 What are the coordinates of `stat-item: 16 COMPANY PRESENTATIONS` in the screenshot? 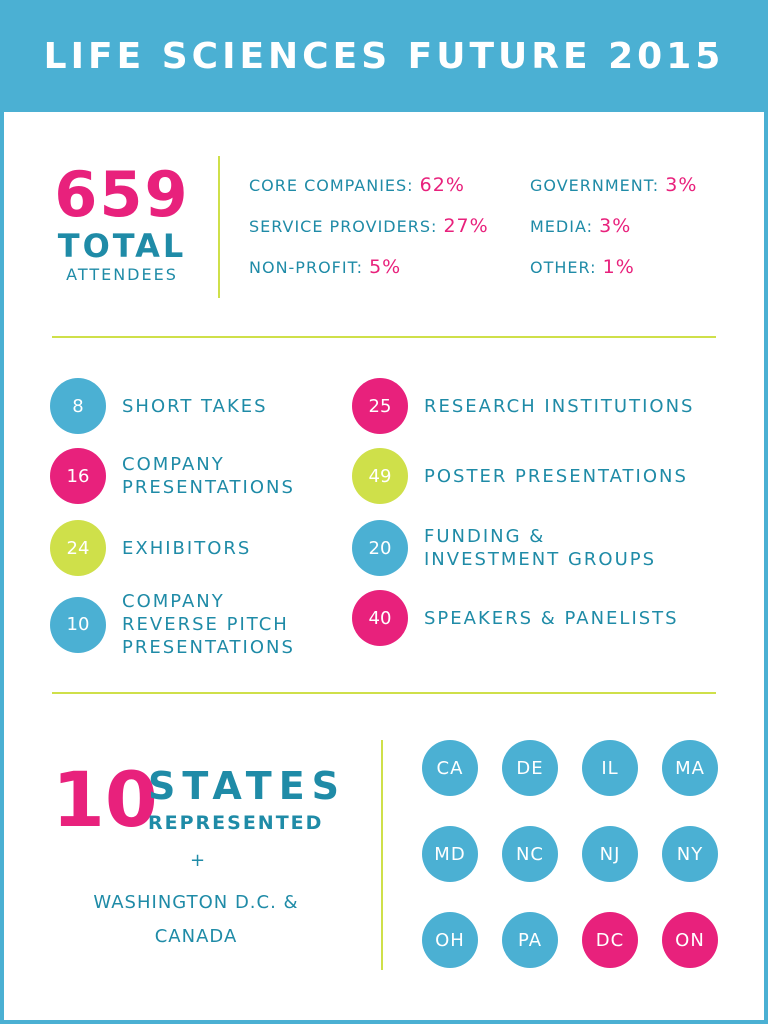 It's located at (172, 476).